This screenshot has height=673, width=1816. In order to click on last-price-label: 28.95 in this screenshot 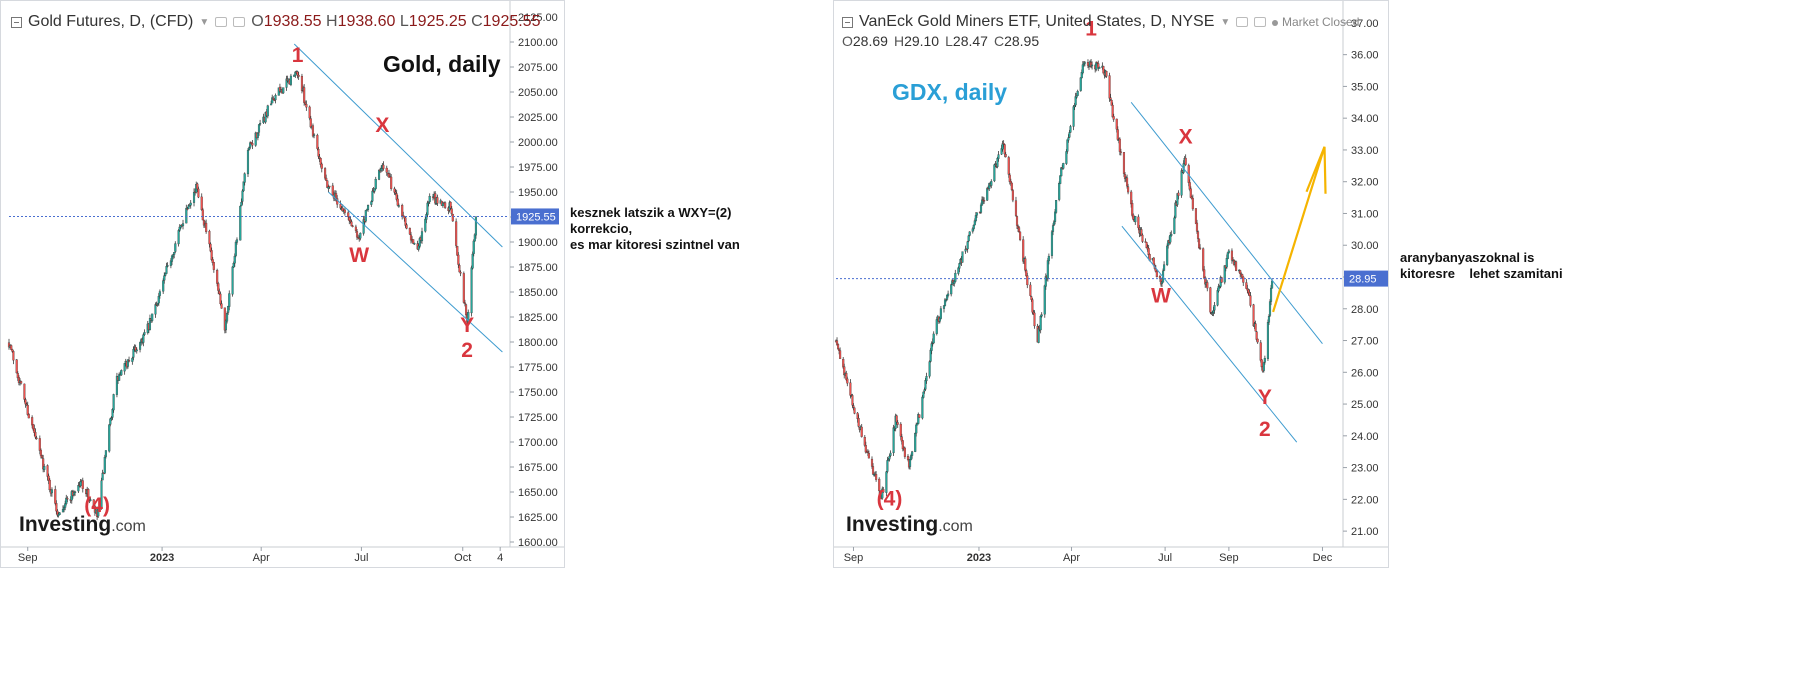, I will do `click(1363, 280)`.